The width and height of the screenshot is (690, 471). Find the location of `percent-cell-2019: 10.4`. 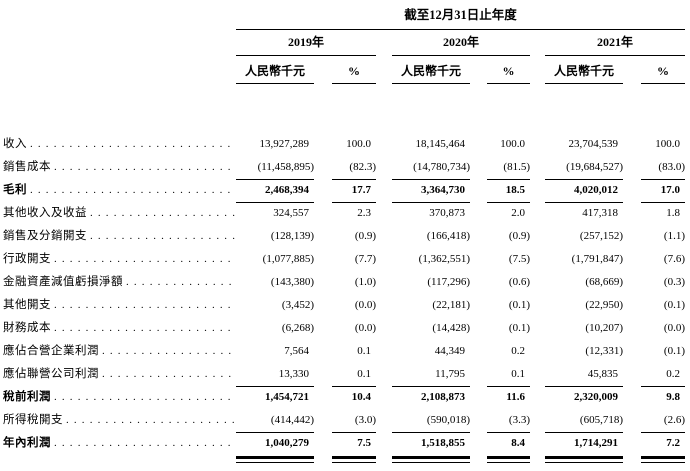

percent-cell-2019: 10.4 is located at coordinates (361, 397).